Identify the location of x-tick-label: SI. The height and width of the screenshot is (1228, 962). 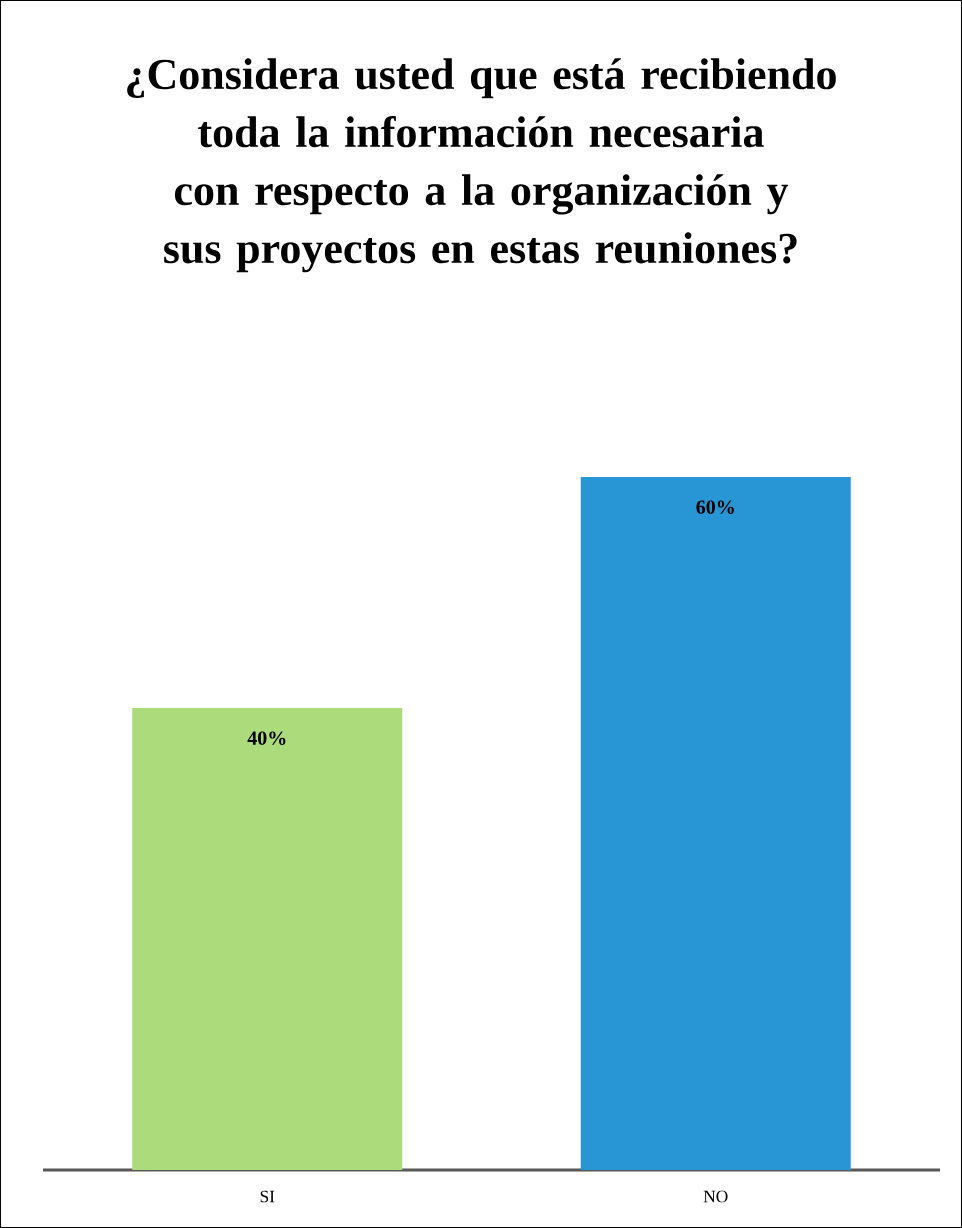
(267, 1196).